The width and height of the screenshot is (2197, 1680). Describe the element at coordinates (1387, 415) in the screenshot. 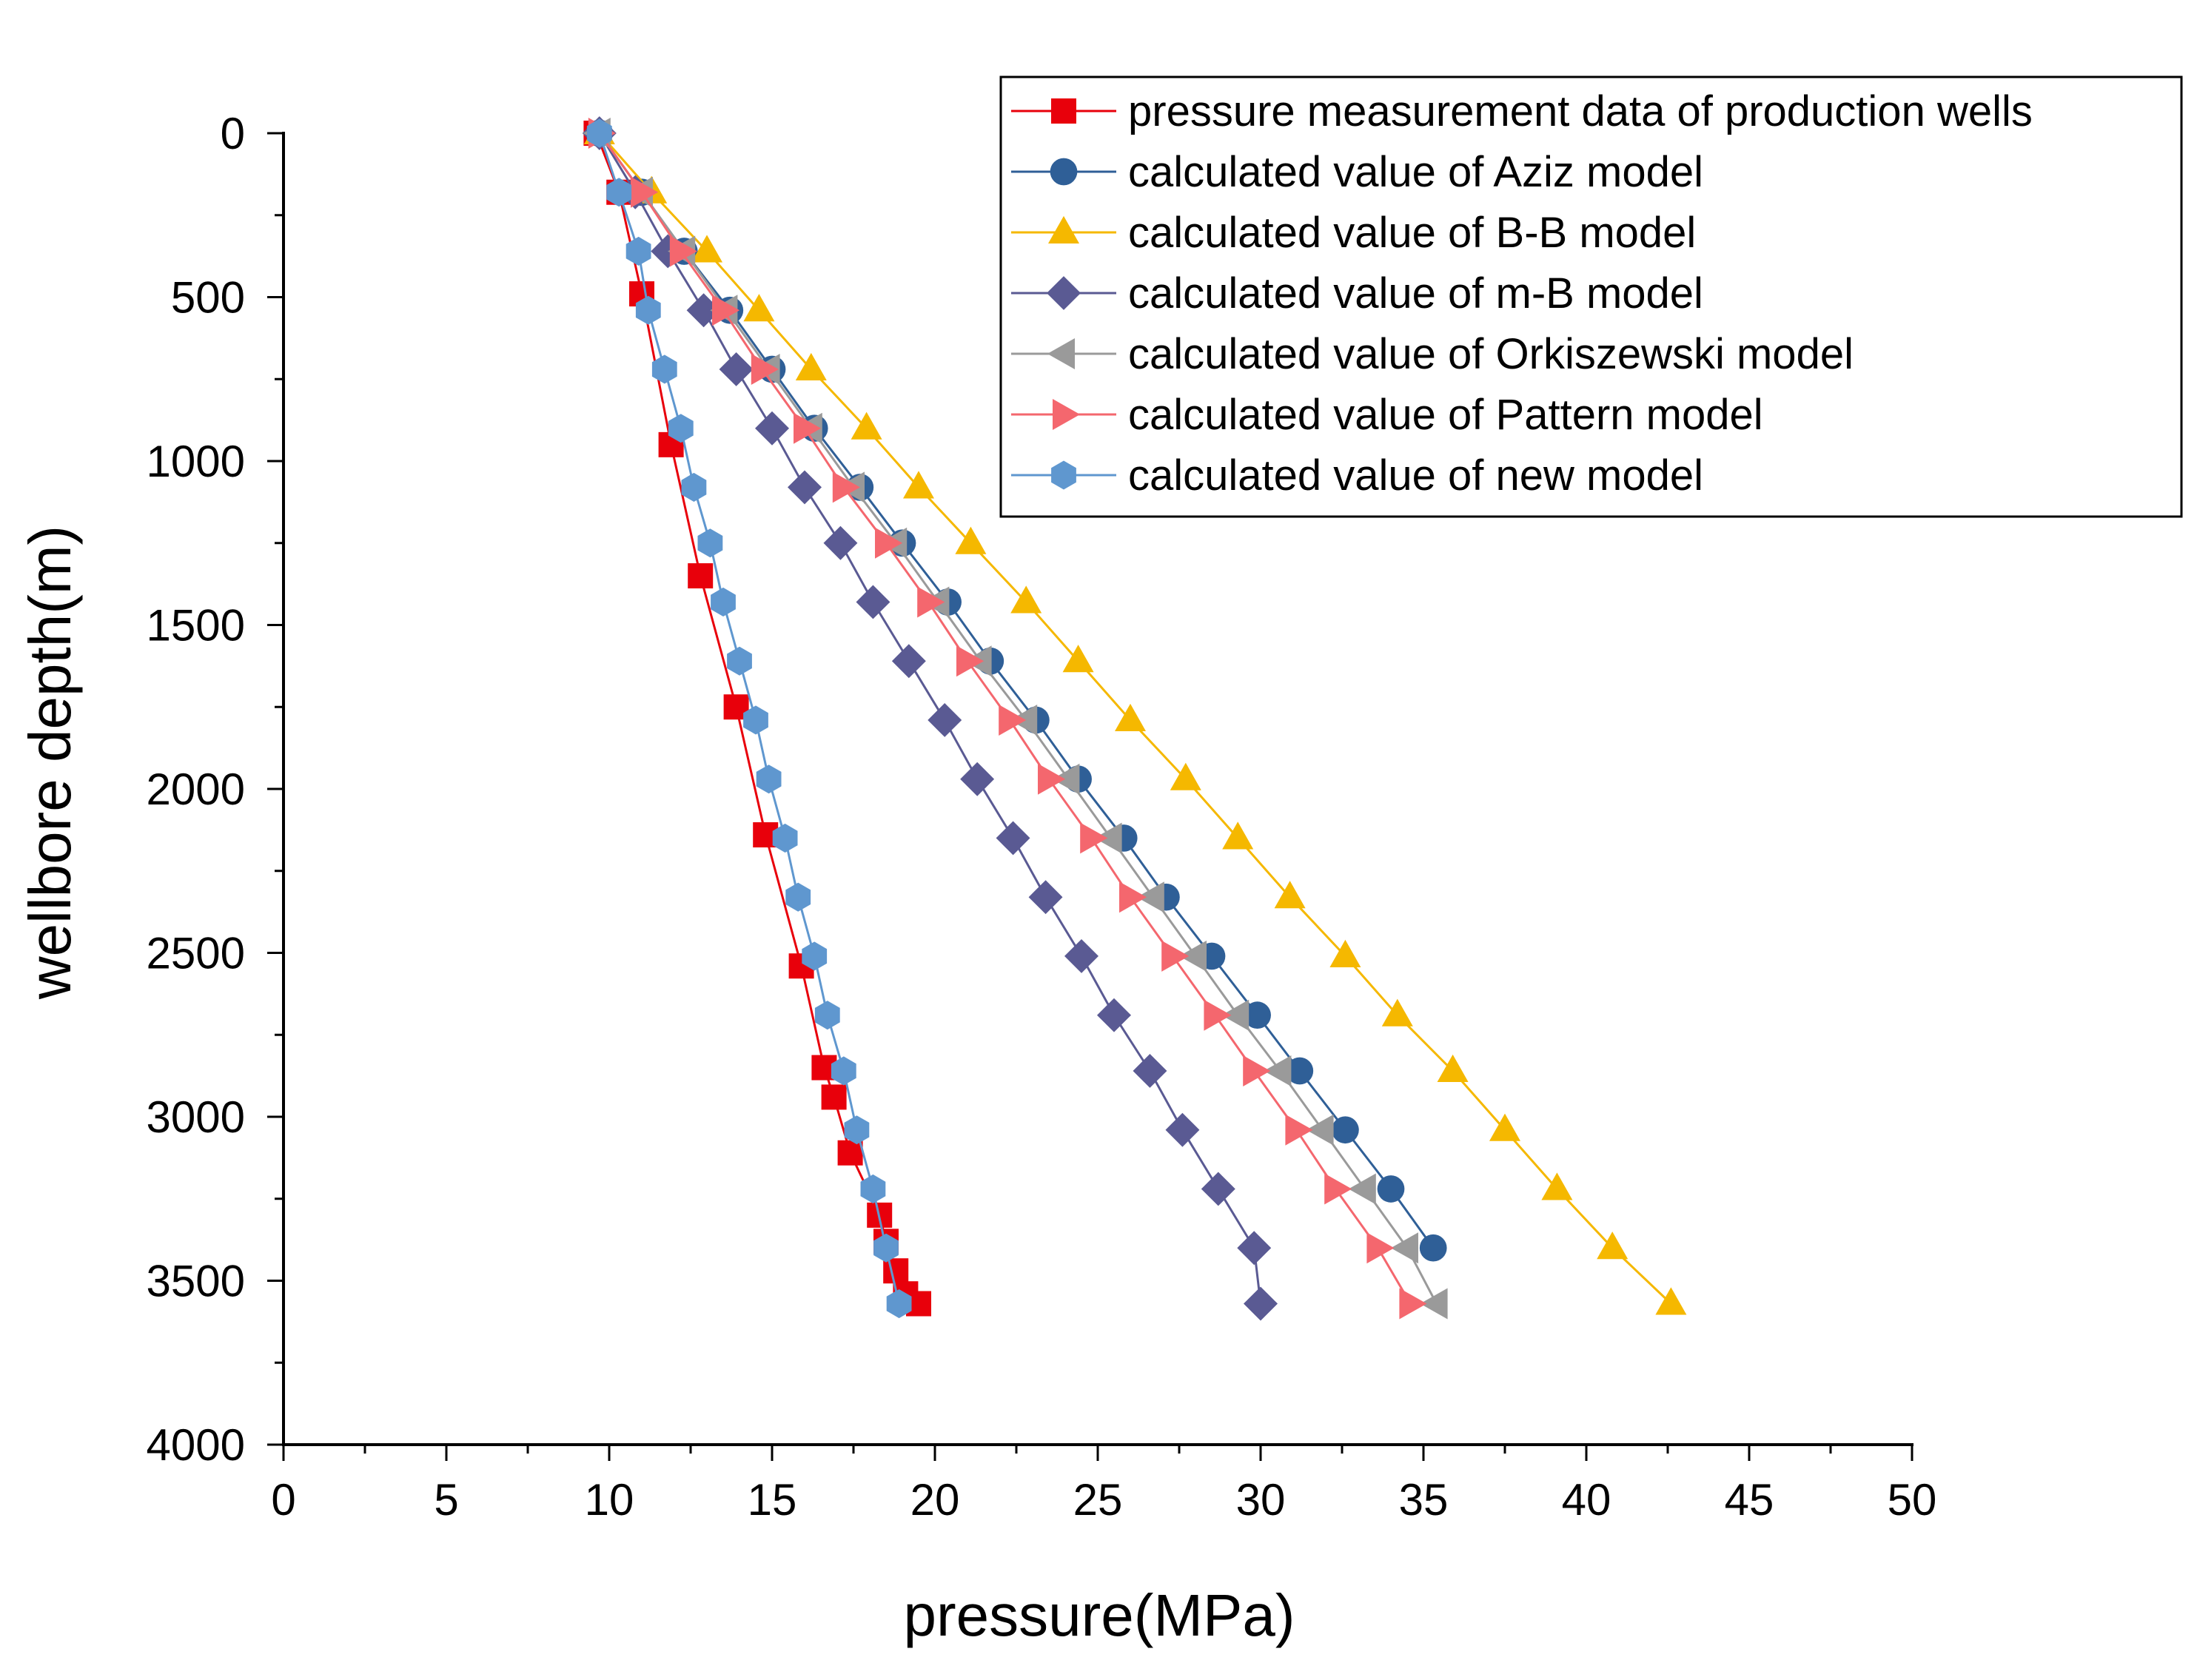

I see `legend-item: calculated value of Pattern model` at that location.